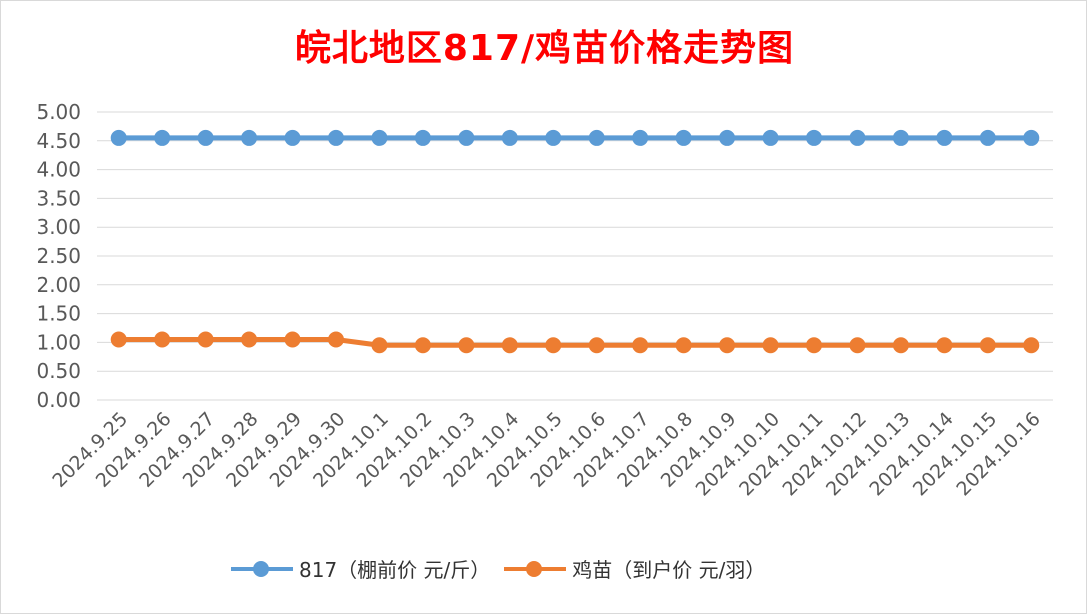 The width and height of the screenshot is (1087, 615). I want to click on y-tick-label: 1.00, so click(58, 342).